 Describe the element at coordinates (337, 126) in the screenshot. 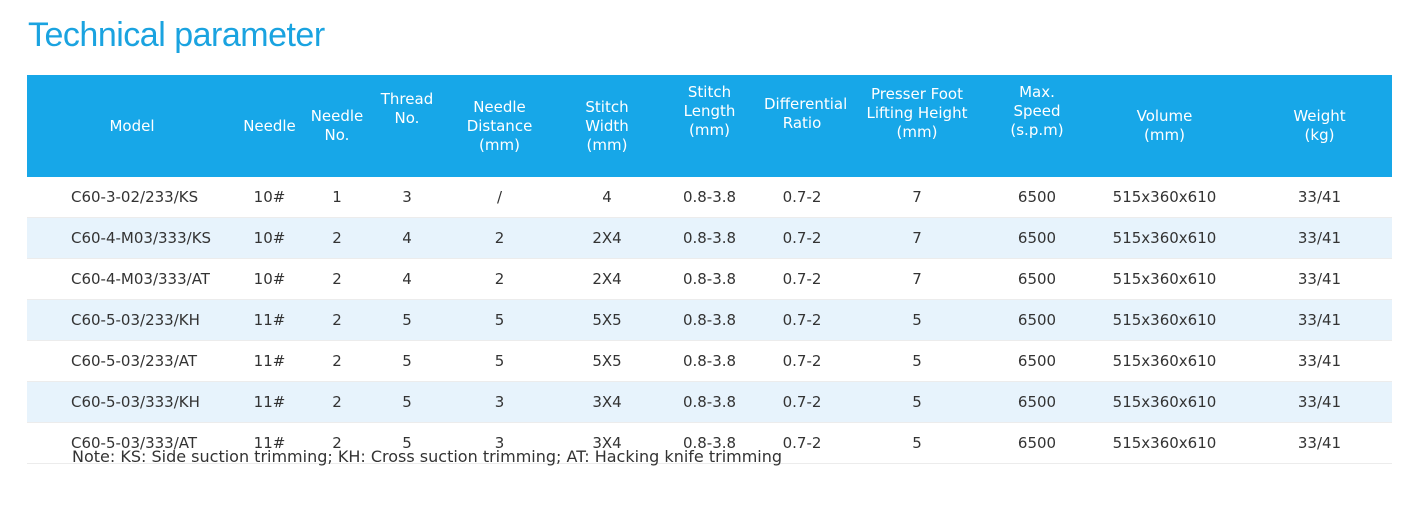

I see `header-needle-no: Needle No.` at that location.